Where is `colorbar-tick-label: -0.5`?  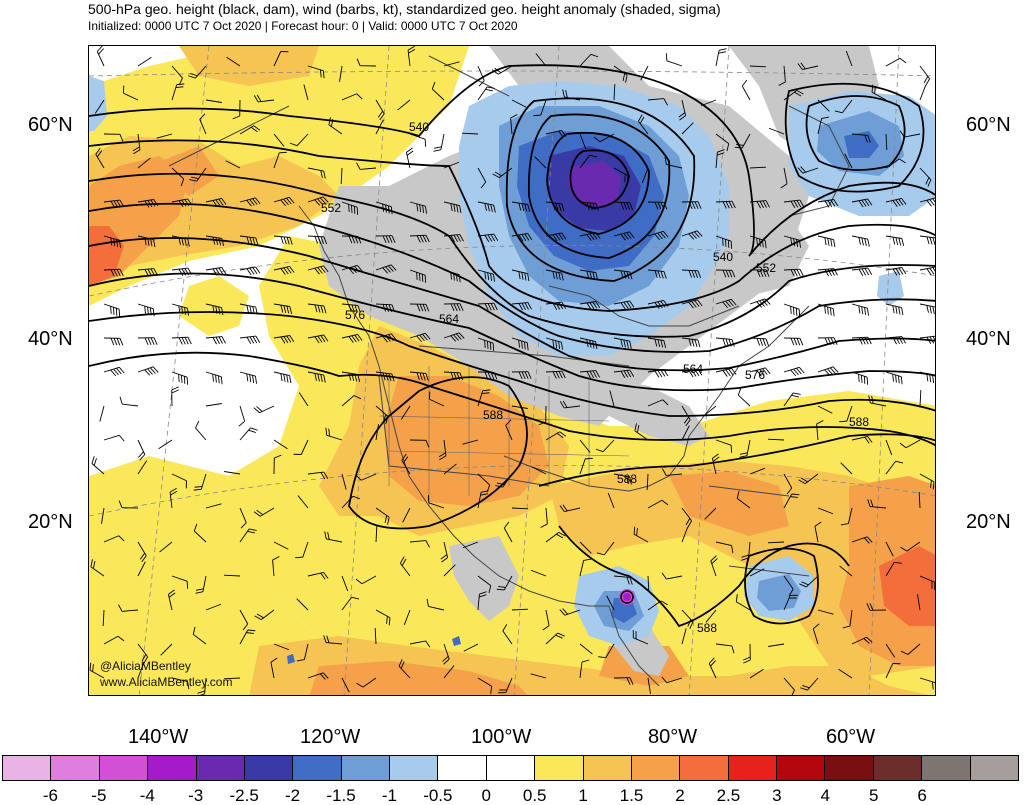
colorbar-tick-label: -0.5 is located at coordinates (438, 795).